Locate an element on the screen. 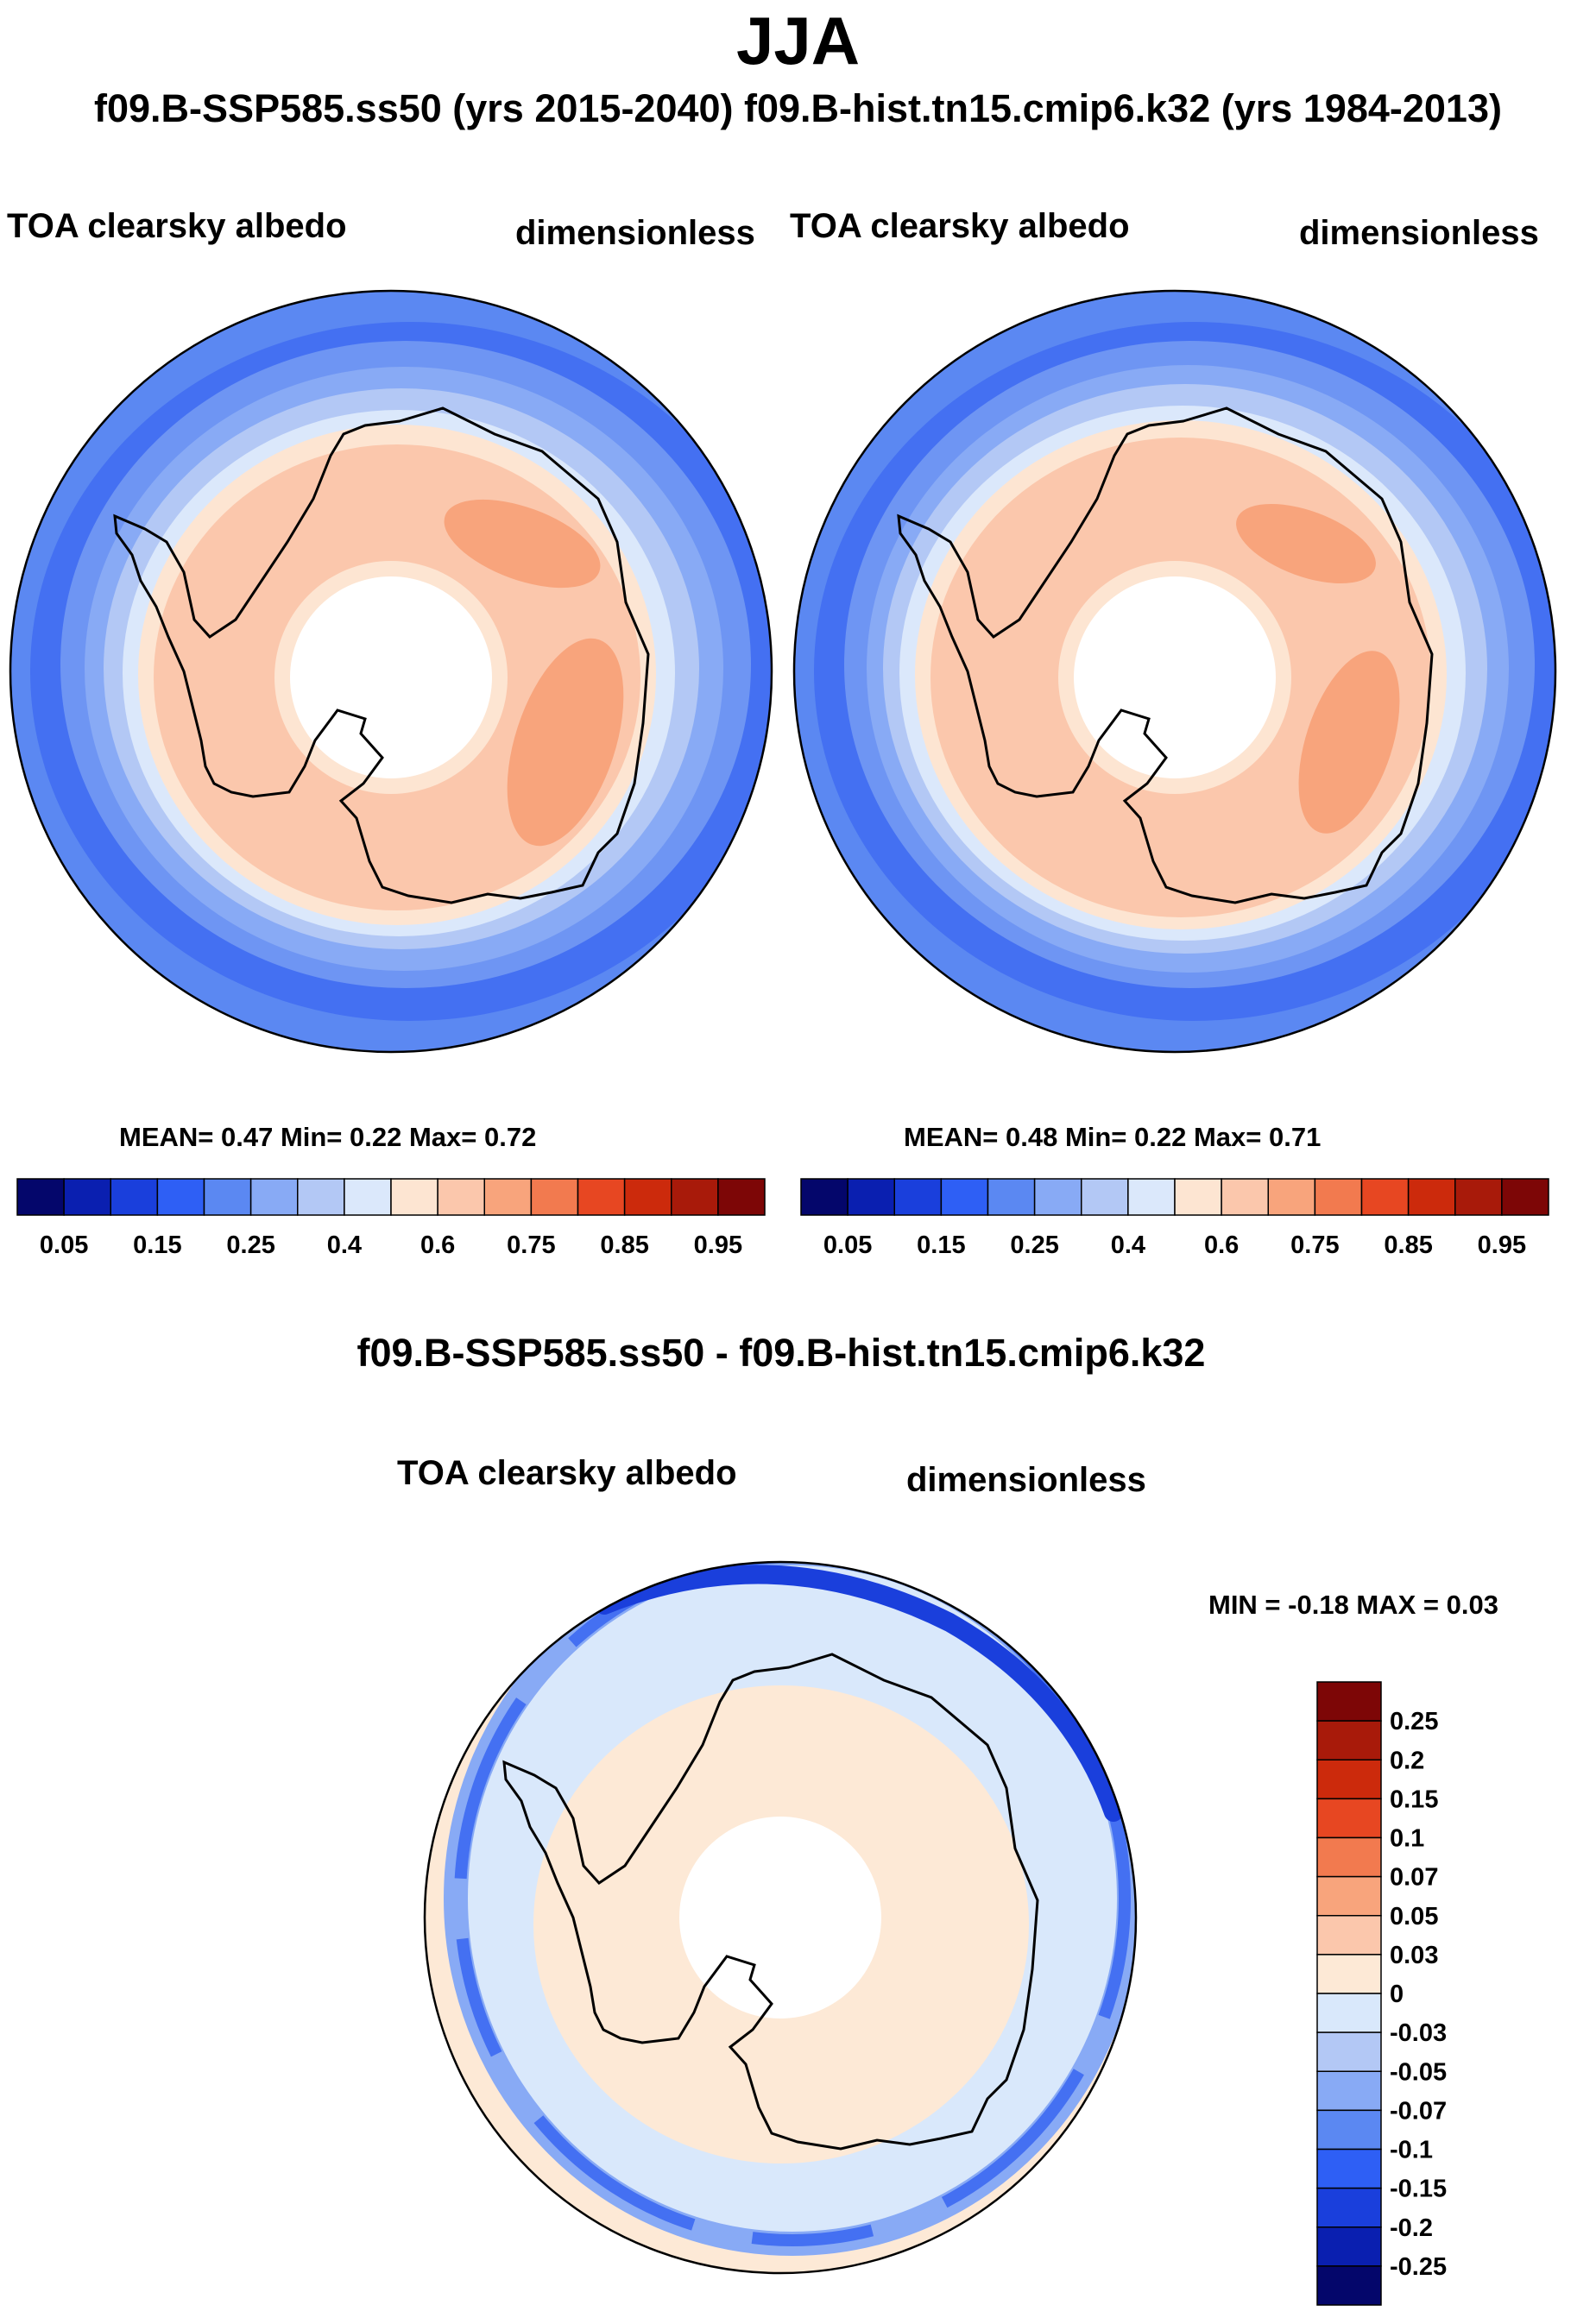 The width and height of the screenshot is (1596, 2324). map2-stats: MEAN= 0.48 Min= 0.22 Max= 0.71 is located at coordinates (1113, 1137).